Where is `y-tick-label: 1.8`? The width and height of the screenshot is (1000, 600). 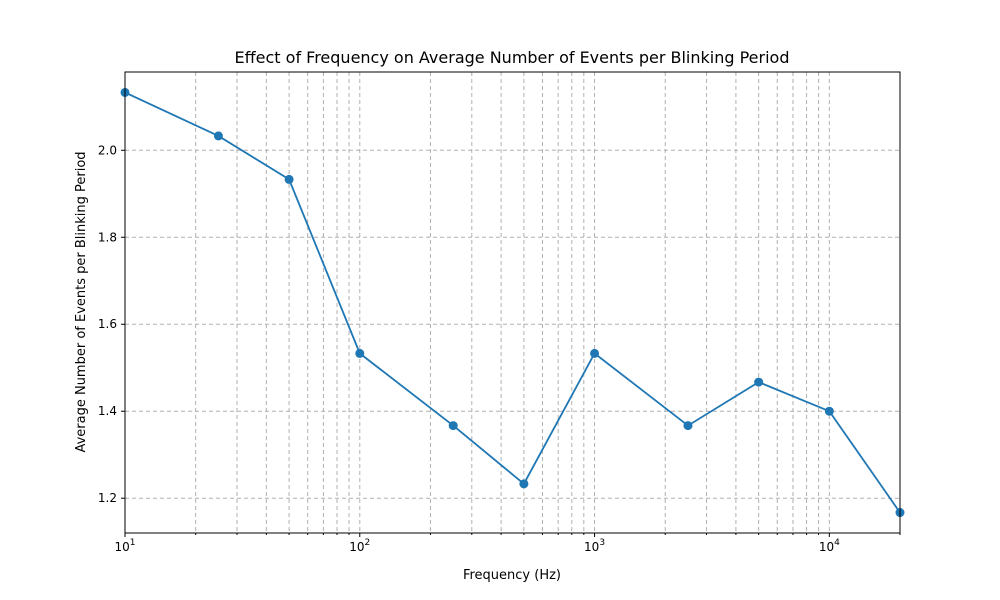
y-tick-label: 1.8 is located at coordinates (107, 237).